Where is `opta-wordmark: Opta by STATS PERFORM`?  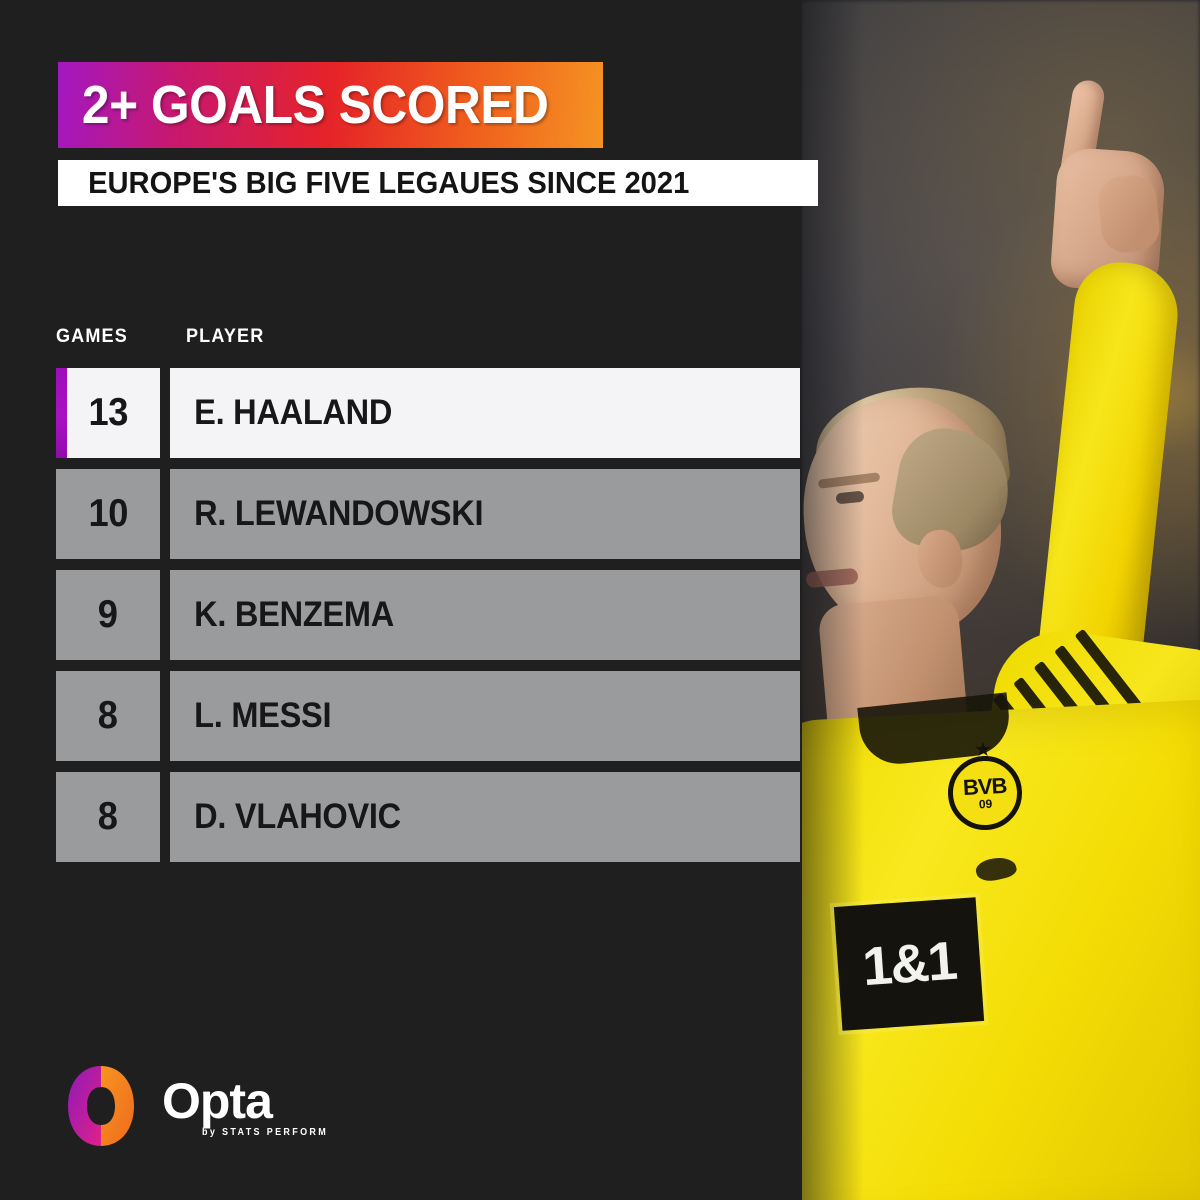
opta-wordmark: Opta by STATS PERFORM is located at coordinates (252, 1106).